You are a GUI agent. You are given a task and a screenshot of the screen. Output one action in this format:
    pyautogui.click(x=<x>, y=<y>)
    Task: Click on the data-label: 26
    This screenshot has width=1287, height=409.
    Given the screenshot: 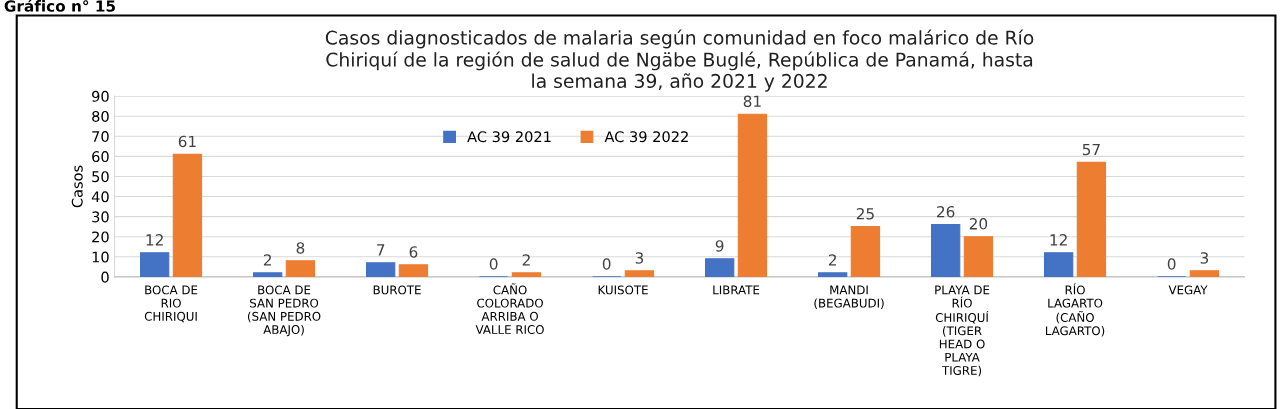 What is the action you would take?
    pyautogui.click(x=946, y=211)
    